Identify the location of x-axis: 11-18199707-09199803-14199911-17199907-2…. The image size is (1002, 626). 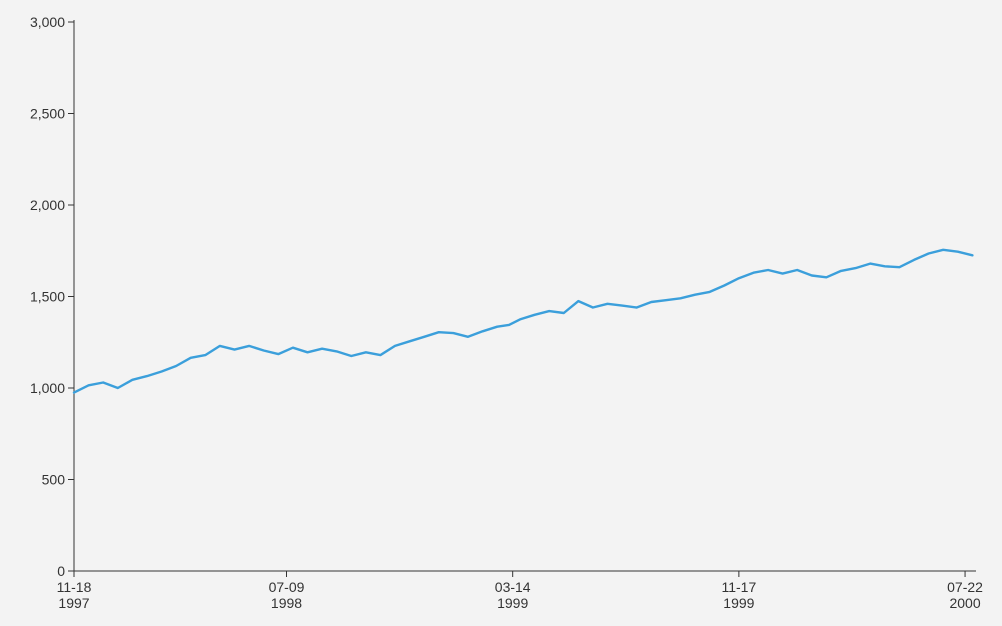
(520, 590).